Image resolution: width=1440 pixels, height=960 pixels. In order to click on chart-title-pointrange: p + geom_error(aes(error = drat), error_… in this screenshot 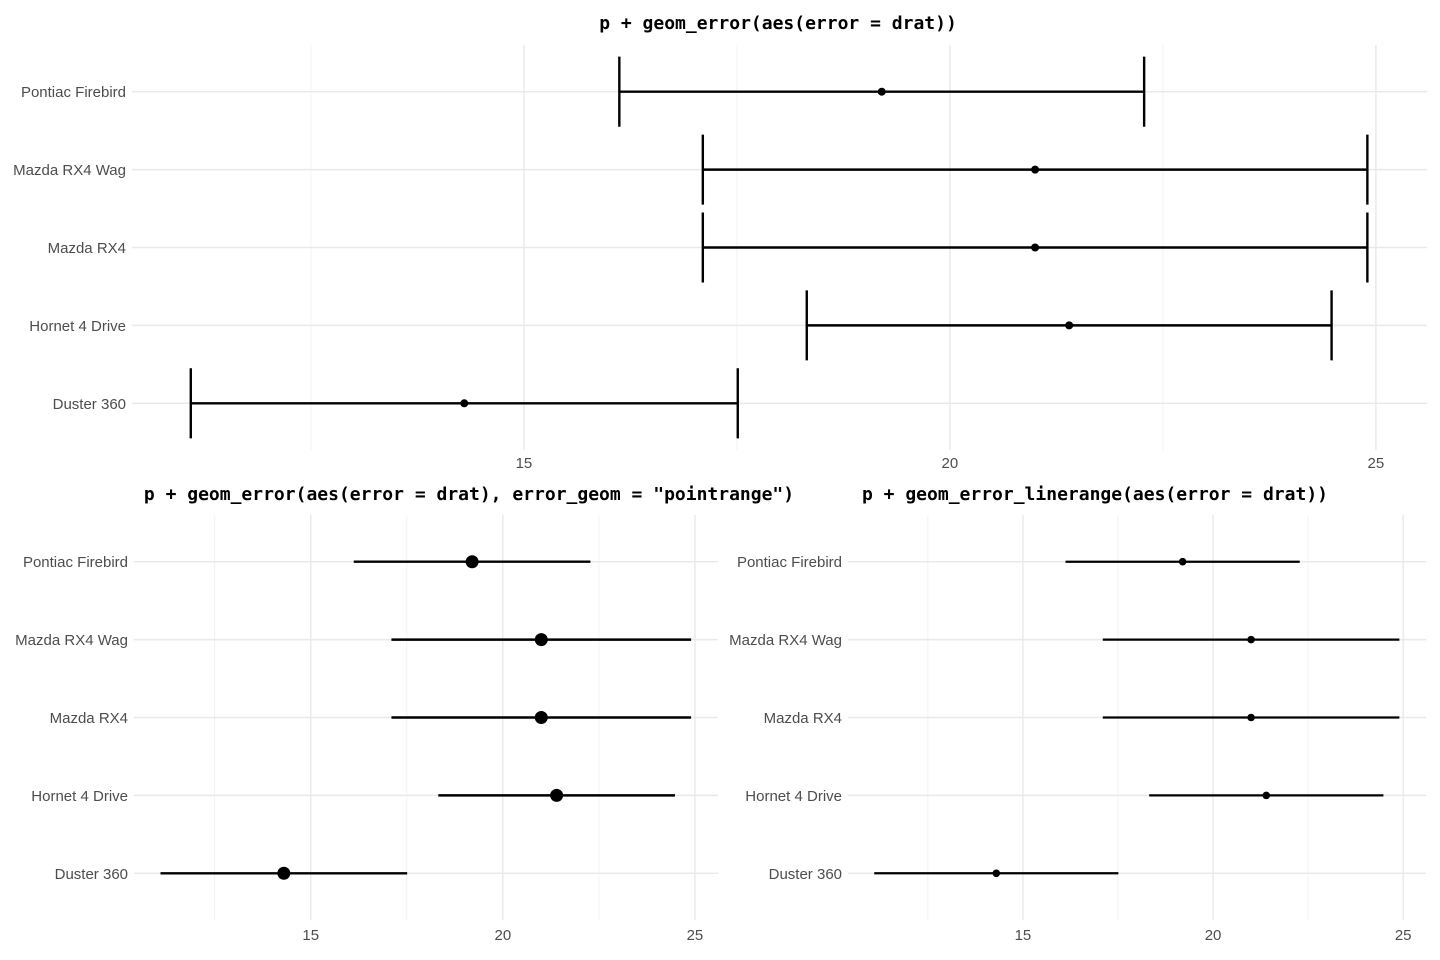, I will do `click(469, 494)`.